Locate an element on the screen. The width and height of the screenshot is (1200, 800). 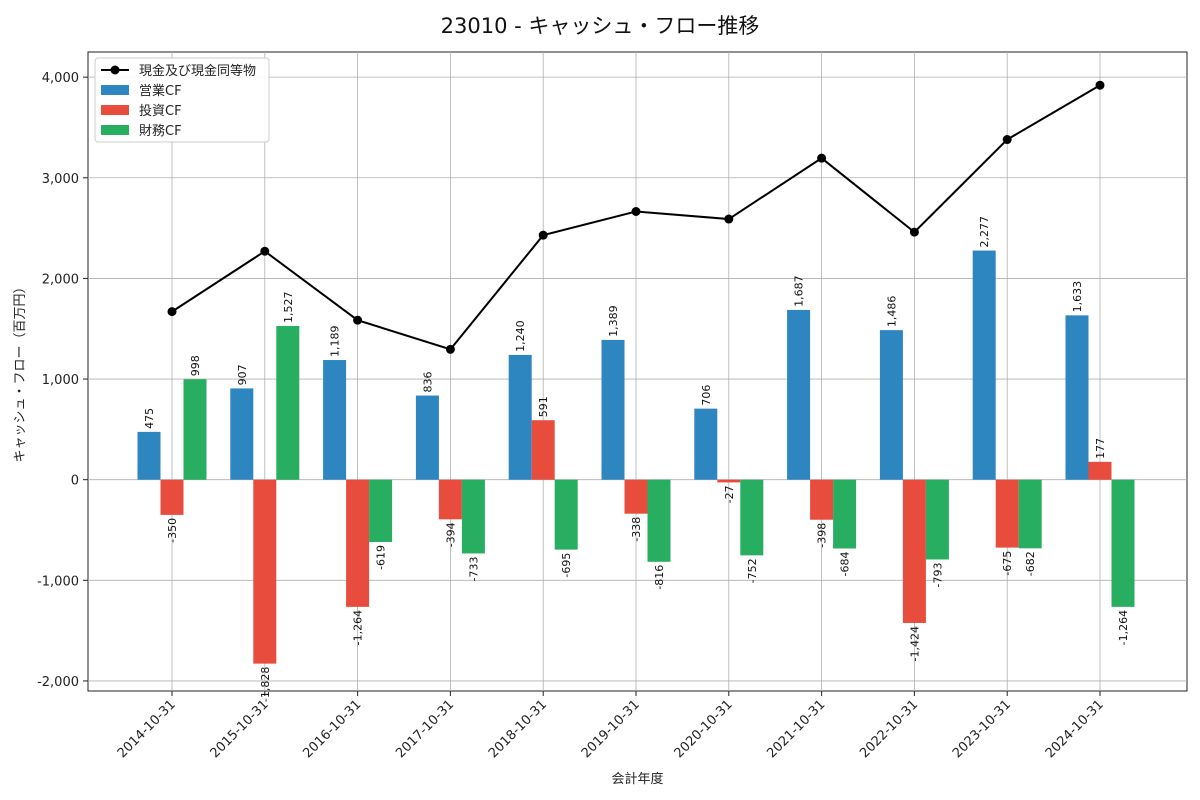
legend-marker-swatch is located at coordinates (115, 70).